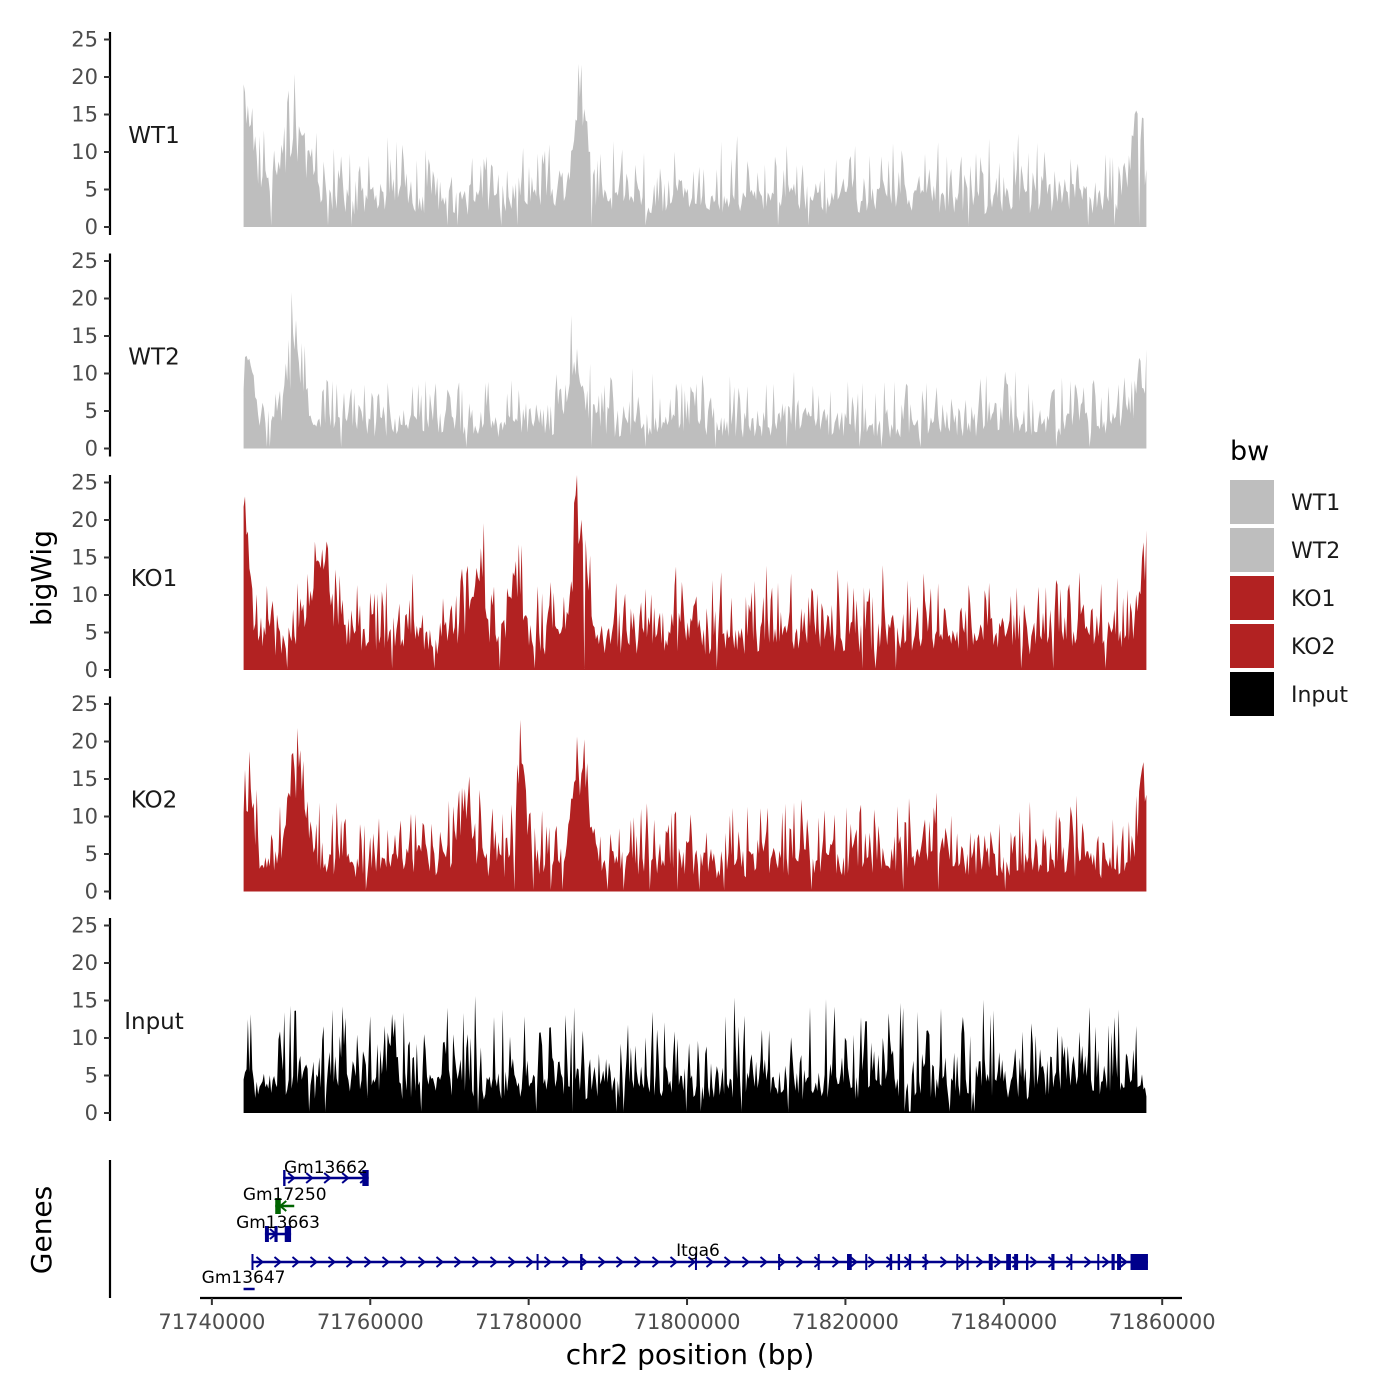 Image resolution: width=1400 pixels, height=1400 pixels. Describe the element at coordinates (1313, 647) in the screenshot. I see `legend-label-ko2: KO2` at that location.